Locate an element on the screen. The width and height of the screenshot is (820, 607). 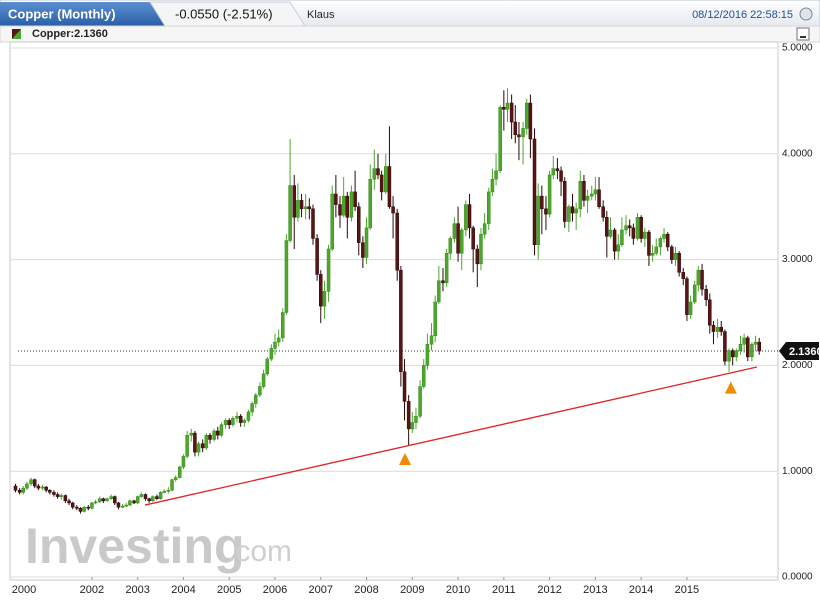
settings-button is located at coordinates (806, 14).